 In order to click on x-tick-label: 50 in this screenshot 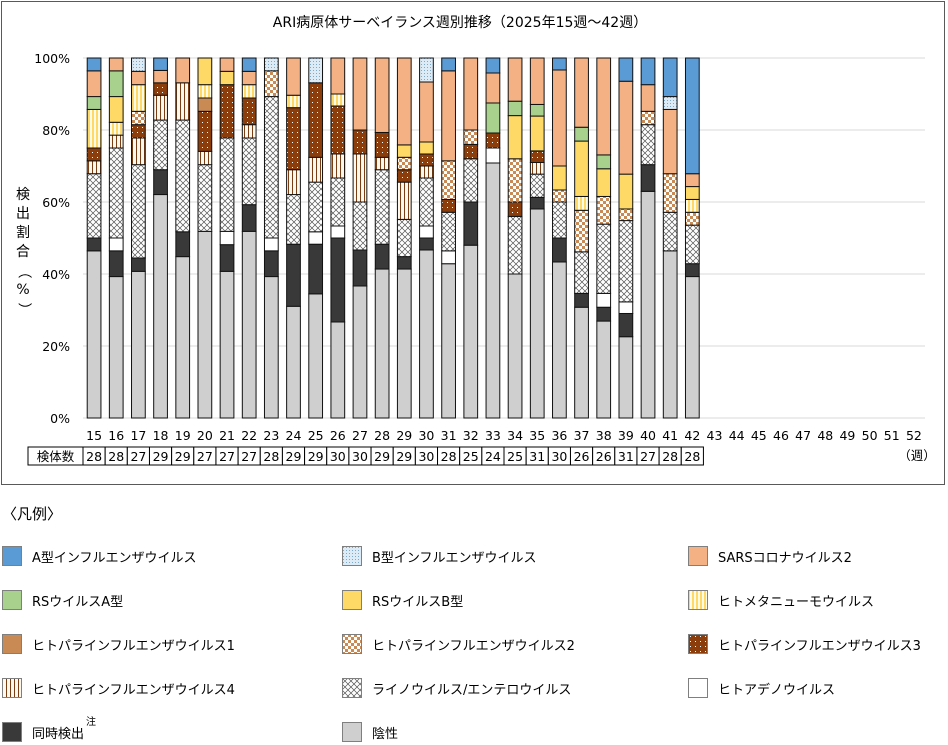, I will do `click(870, 435)`.